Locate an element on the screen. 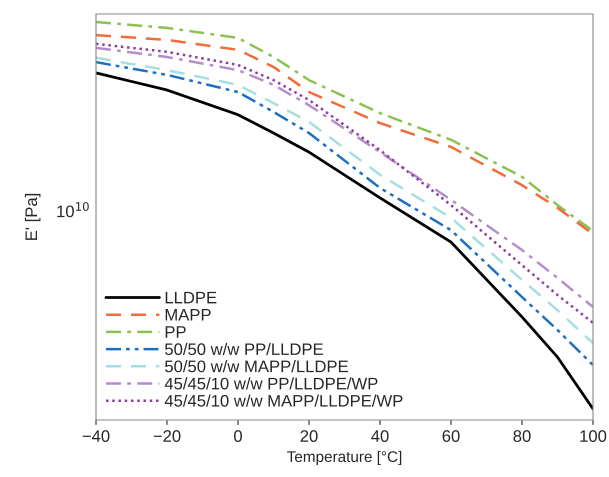 The width and height of the screenshot is (609, 477). x-tick-label: −20 is located at coordinates (167, 436).